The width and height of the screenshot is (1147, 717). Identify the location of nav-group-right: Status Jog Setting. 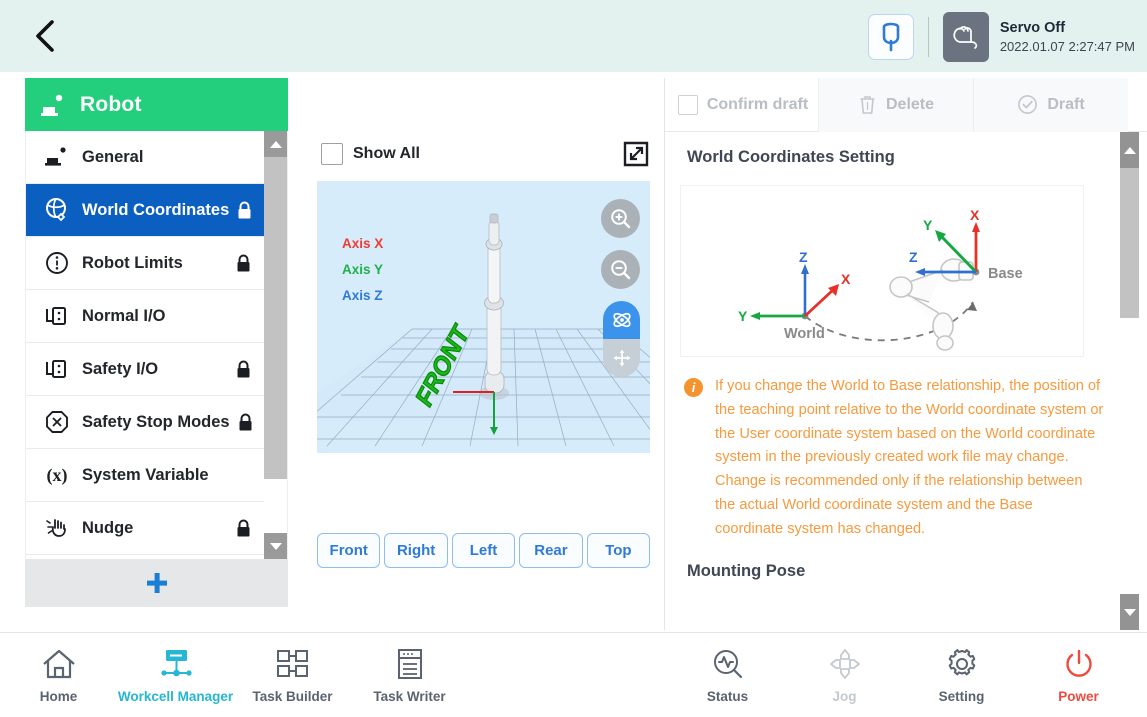
(903, 675).